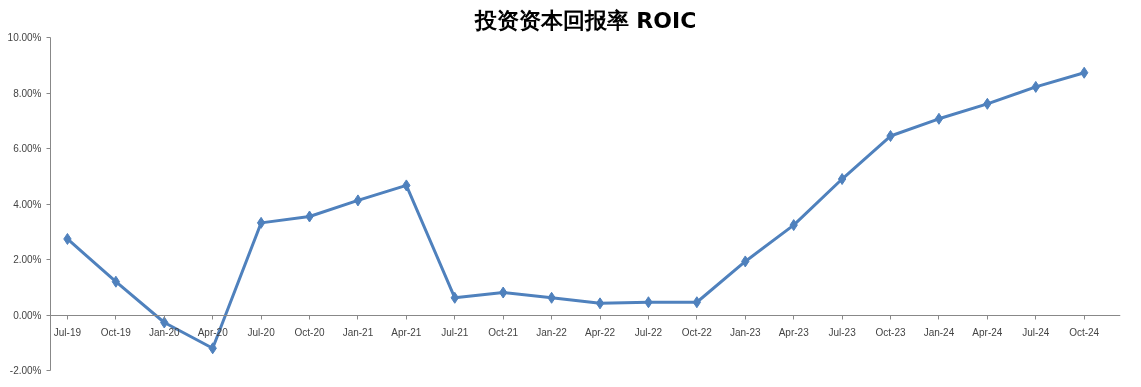 The height and width of the screenshot is (387, 1141). What do you see at coordinates (842, 332) in the screenshot?
I see `x-tick-label: Jul-23` at bounding box center [842, 332].